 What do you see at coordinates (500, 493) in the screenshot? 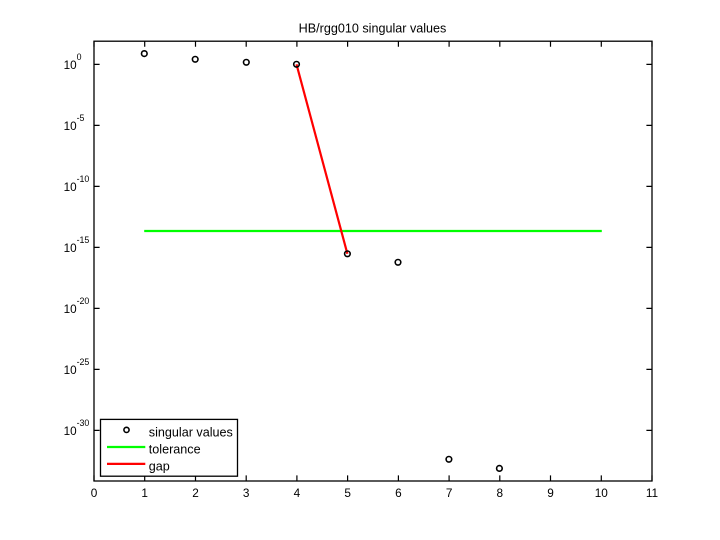
I see `svg-text: 8` at bounding box center [500, 493].